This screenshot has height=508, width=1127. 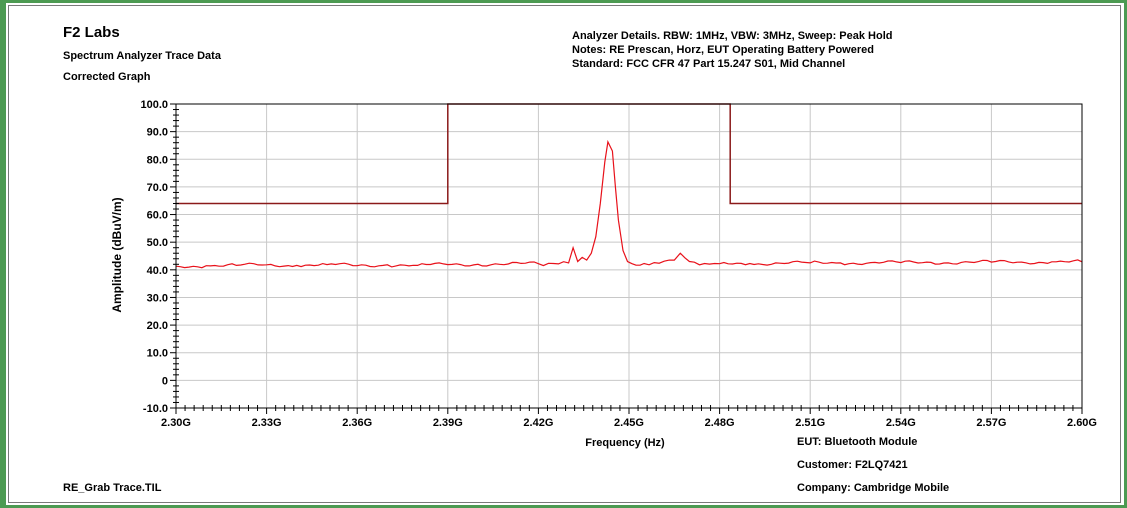 I want to click on y-tick-label: 100.0, so click(x=154, y=105).